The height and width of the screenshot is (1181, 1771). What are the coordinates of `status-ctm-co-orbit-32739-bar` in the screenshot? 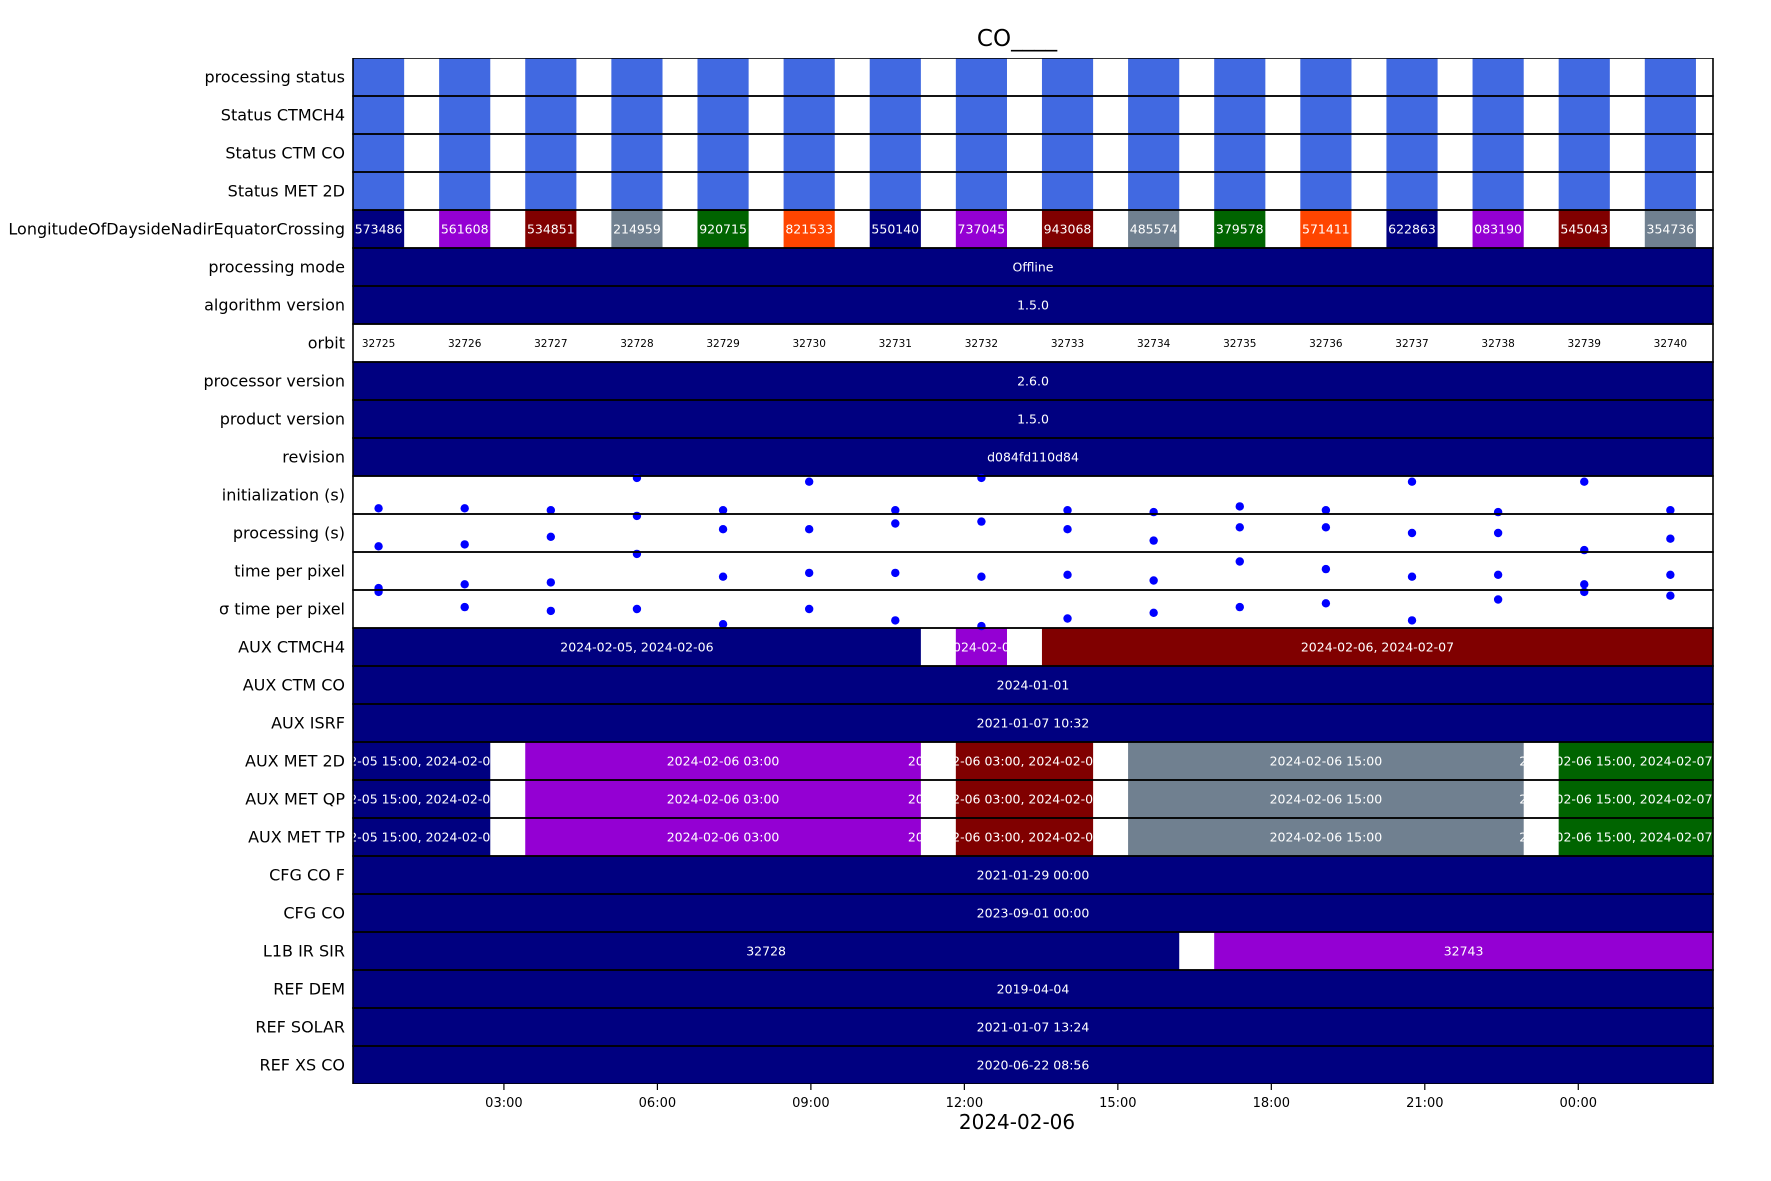 It's located at (1584, 153).